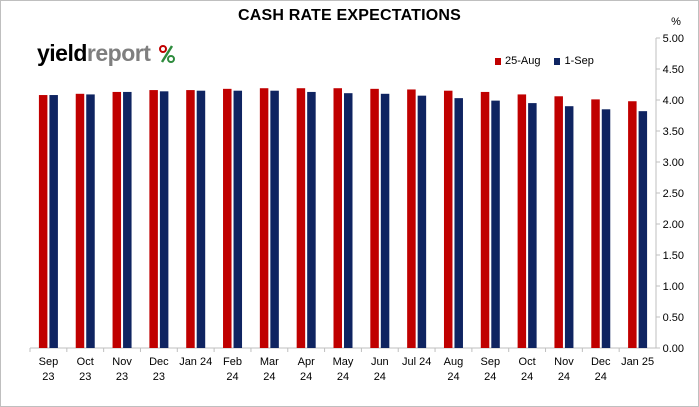 This screenshot has height=407, width=699. What do you see at coordinates (232, 362) in the screenshot?
I see `x-tick-label: Feb` at bounding box center [232, 362].